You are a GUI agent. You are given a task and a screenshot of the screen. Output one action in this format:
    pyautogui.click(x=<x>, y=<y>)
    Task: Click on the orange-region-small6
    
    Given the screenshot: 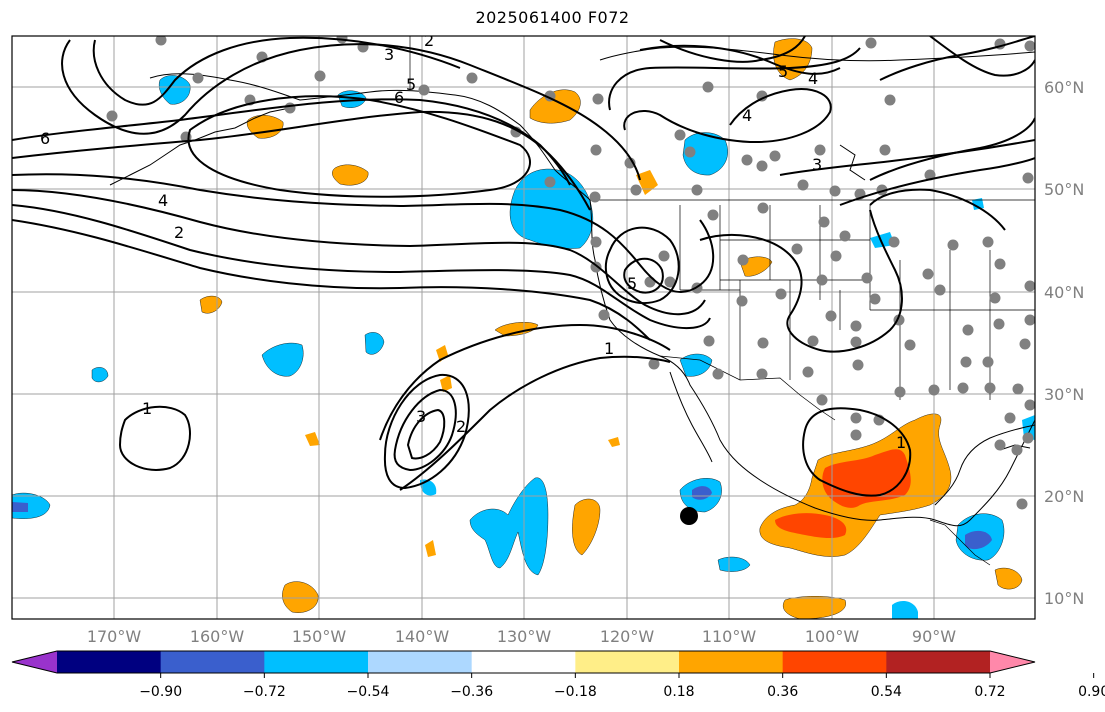 What is the action you would take?
    pyautogui.click(x=614, y=442)
    